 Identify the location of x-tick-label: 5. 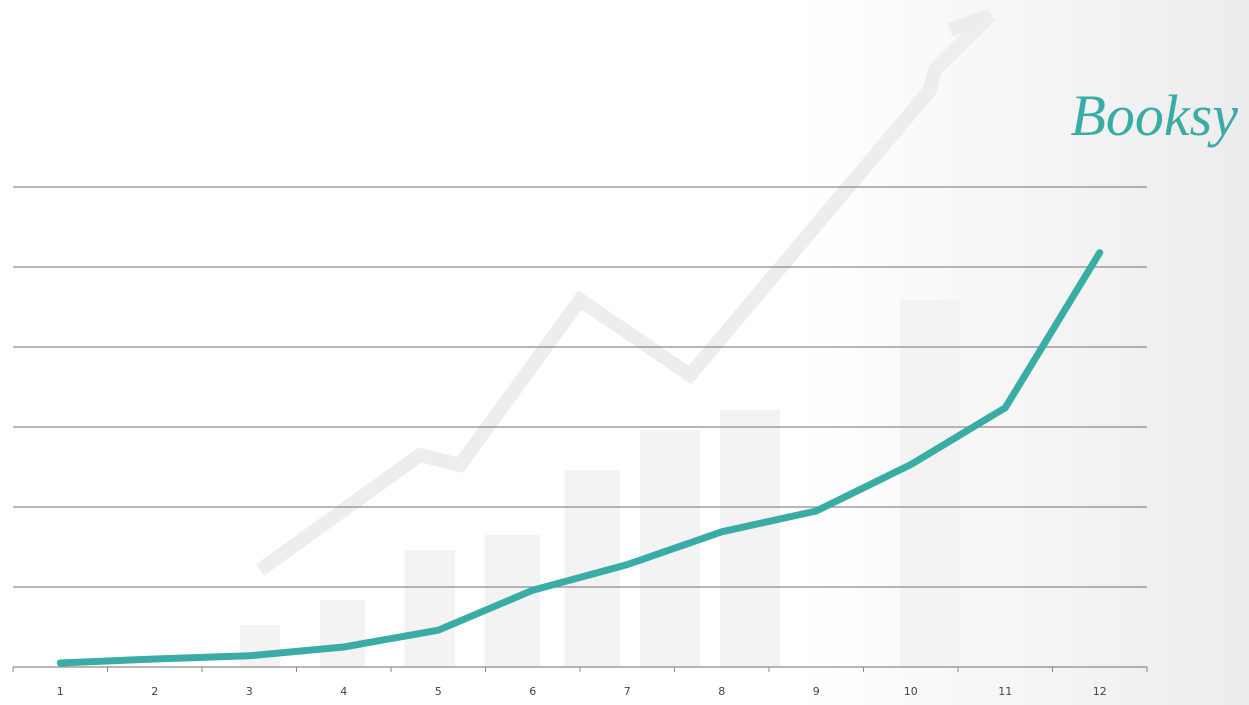
(438, 691).